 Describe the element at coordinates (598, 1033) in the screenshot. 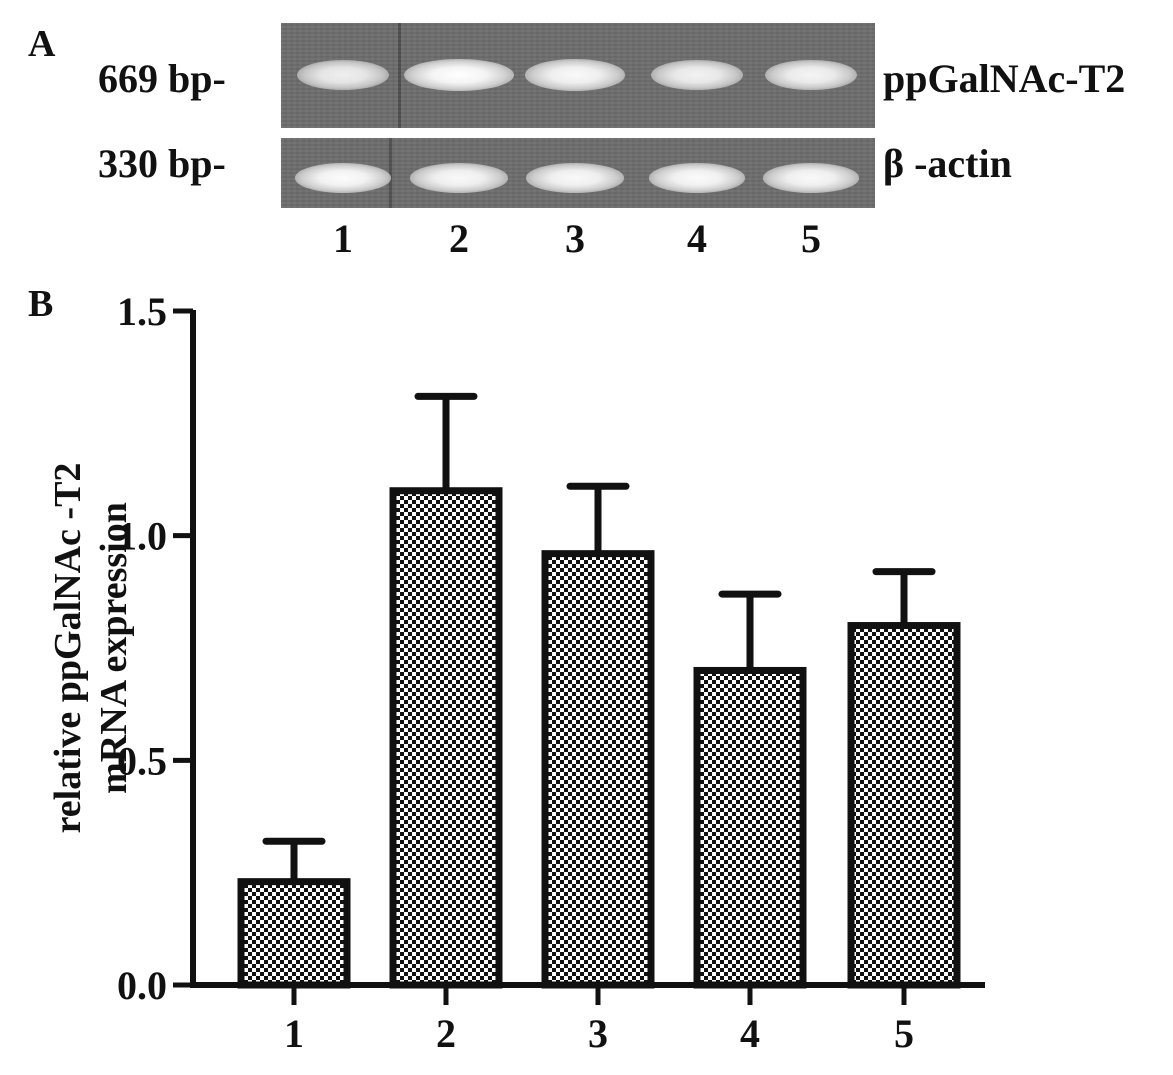

I see `x-tick-label: 3` at that location.